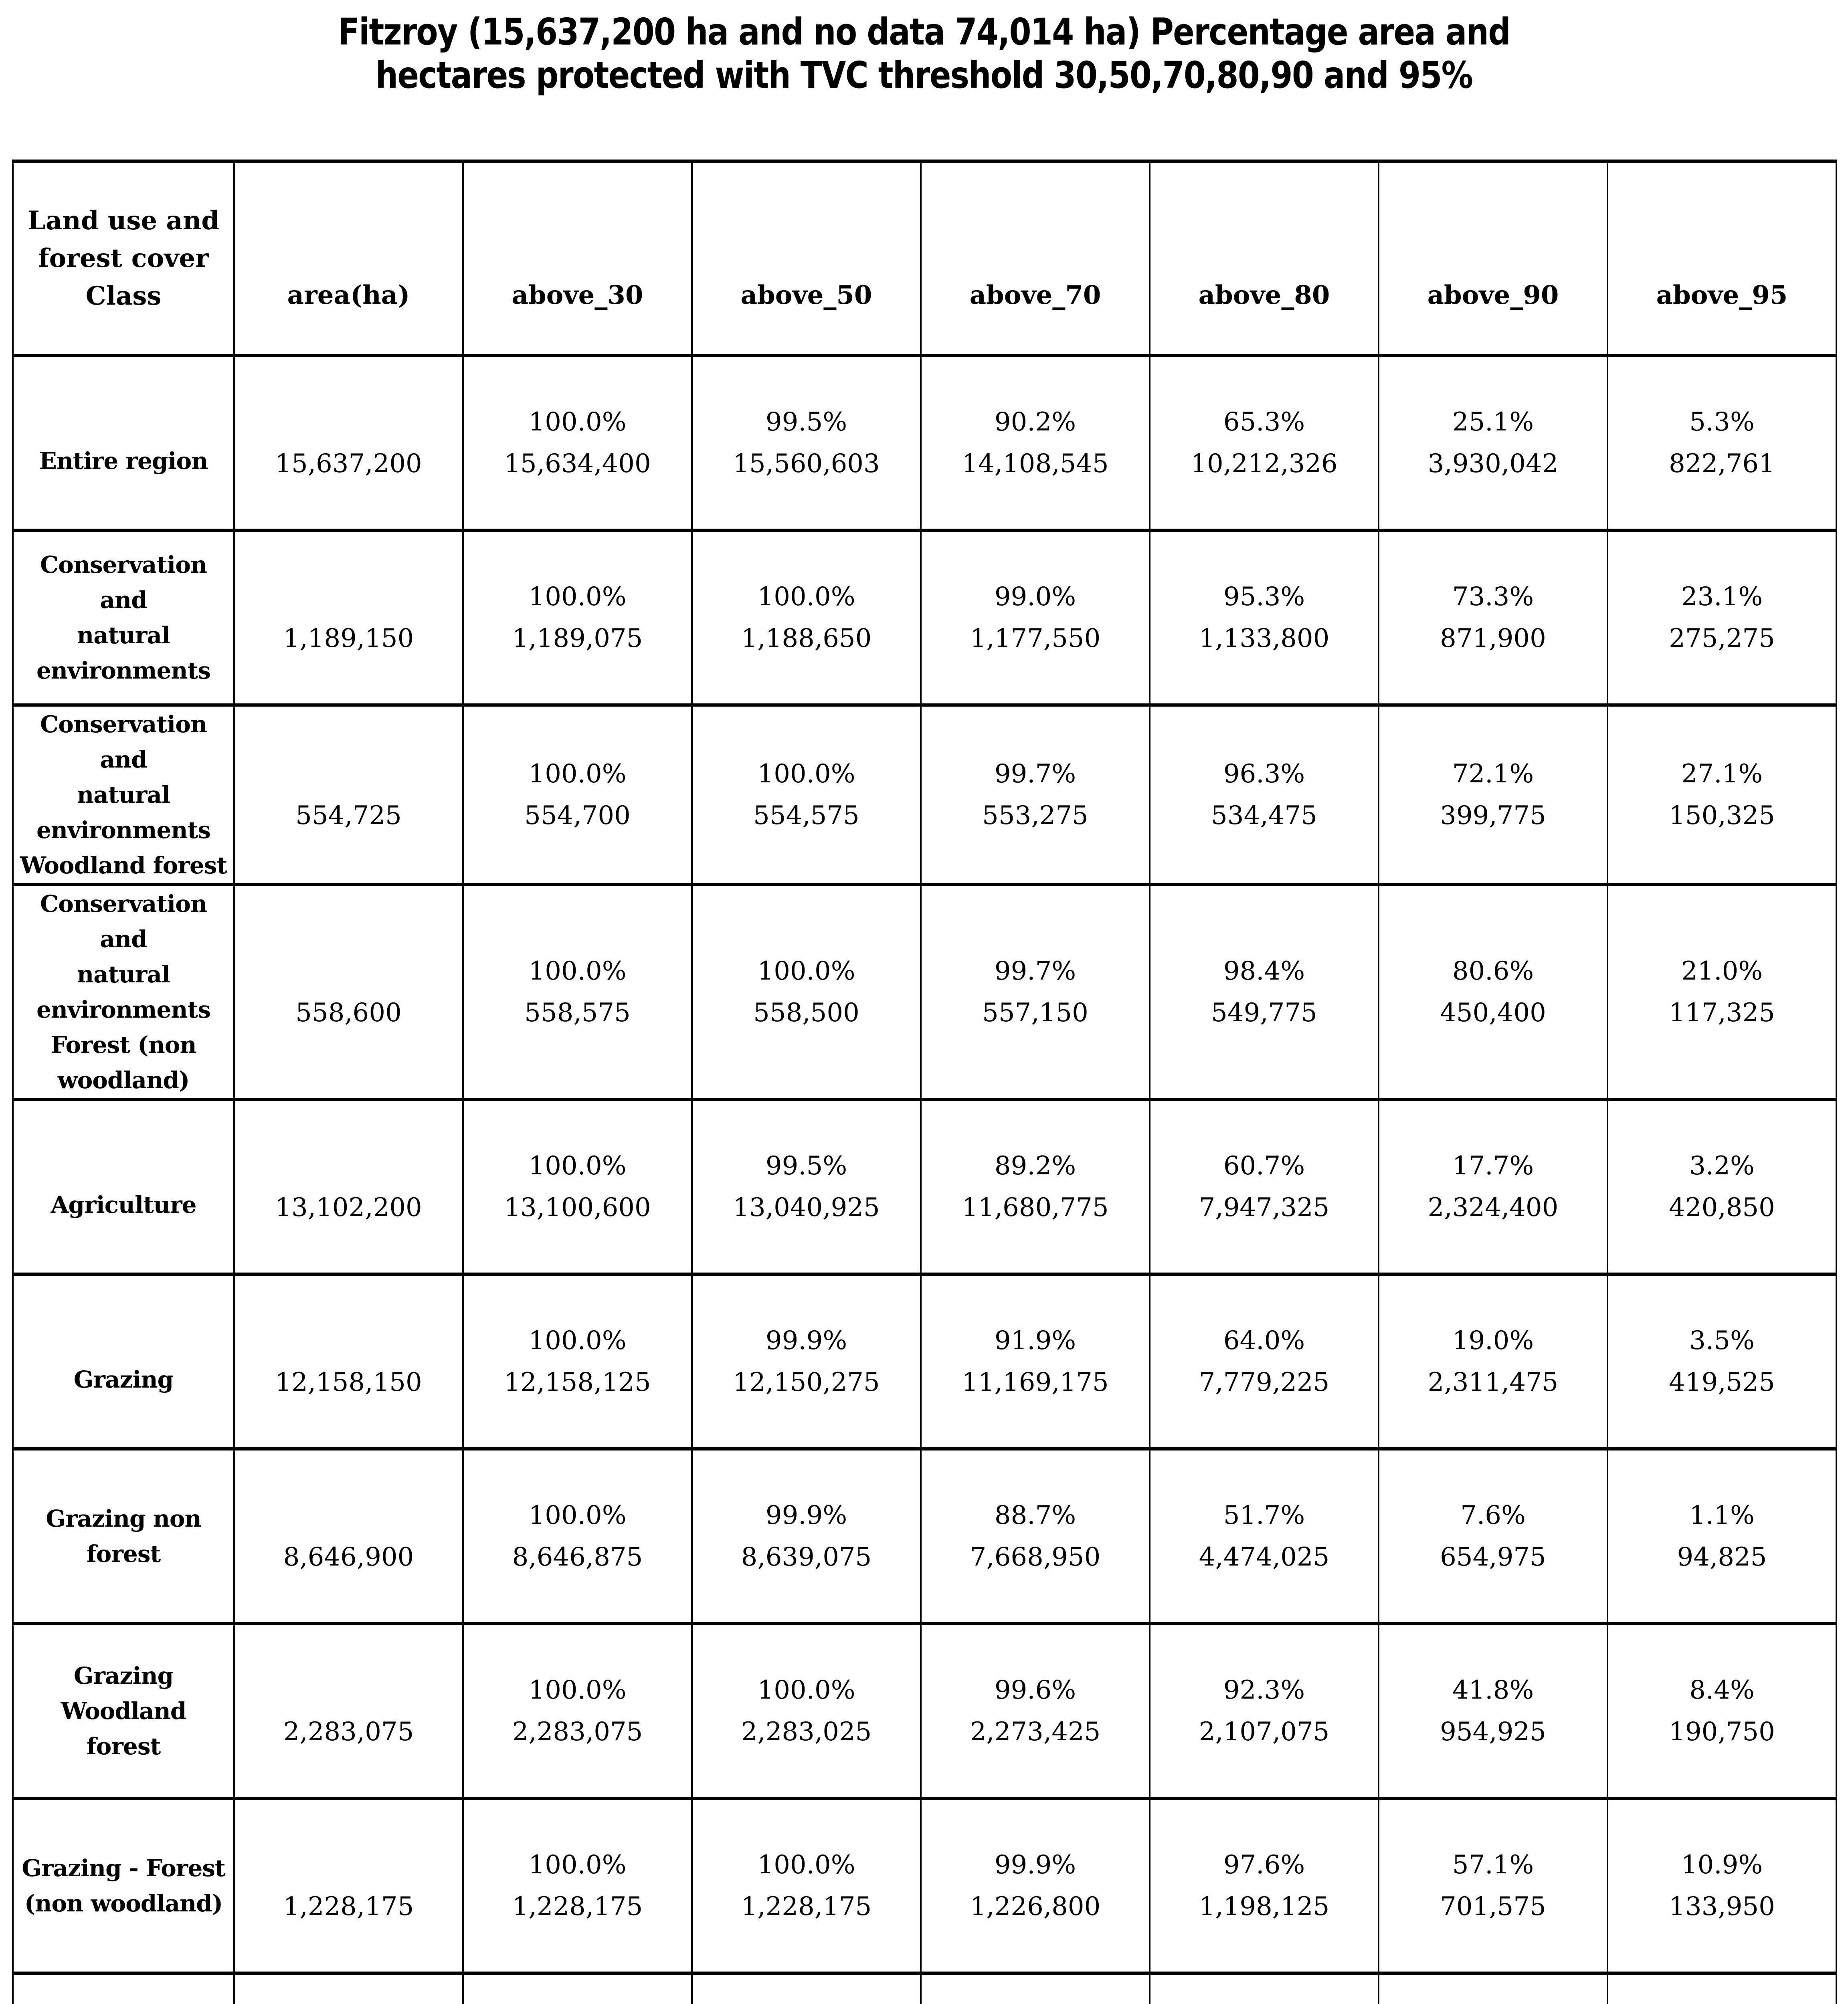  I want to click on hectares-value: 1,228,175, so click(806, 1906).